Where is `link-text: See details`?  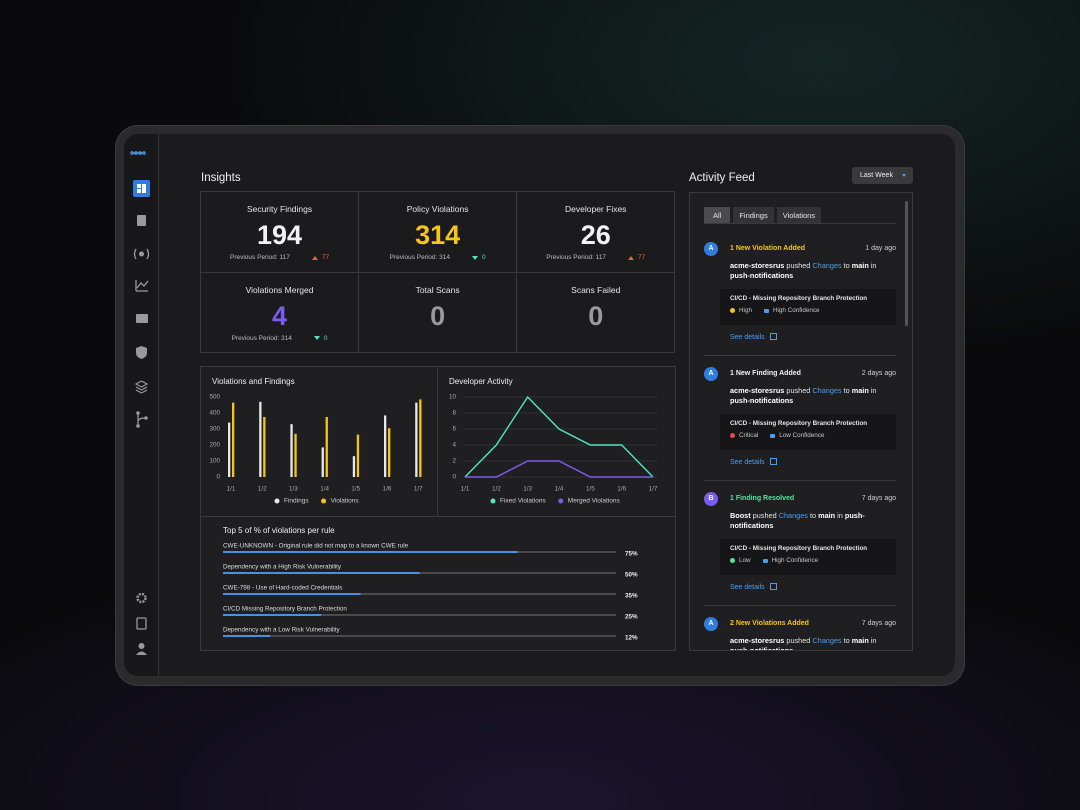
link-text: See details is located at coordinates (747, 587).